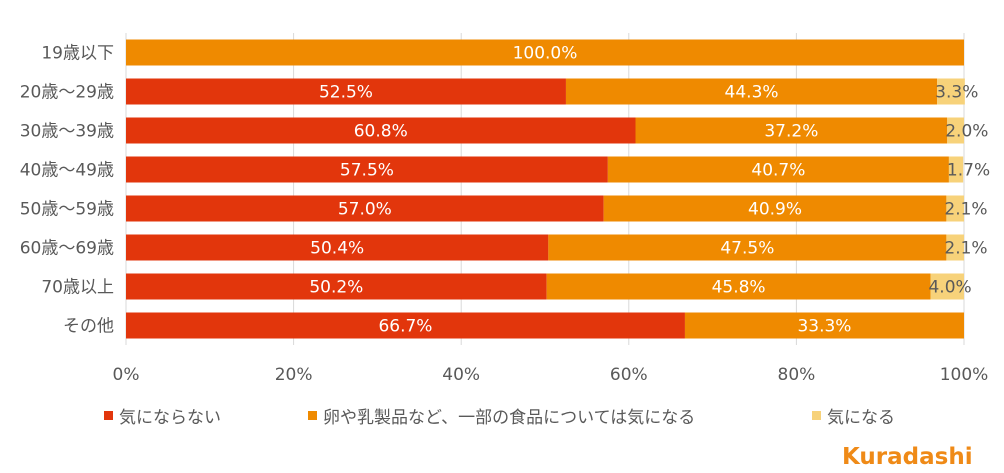  What do you see at coordinates (170, 418) in the screenshot?
I see `legend-label: 気にならない` at bounding box center [170, 418].